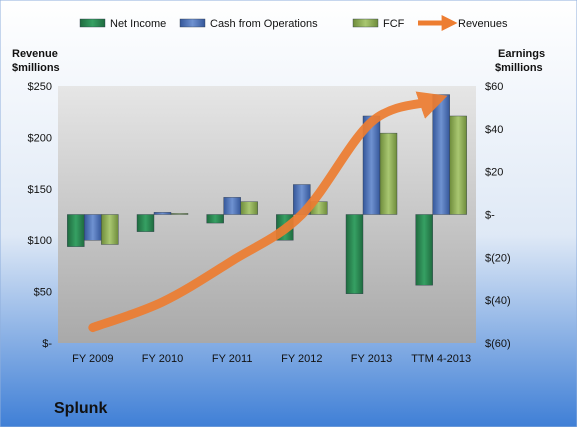  Describe the element at coordinates (40, 241) in the screenshot. I see `left-axis-tick-label: $100` at that location.